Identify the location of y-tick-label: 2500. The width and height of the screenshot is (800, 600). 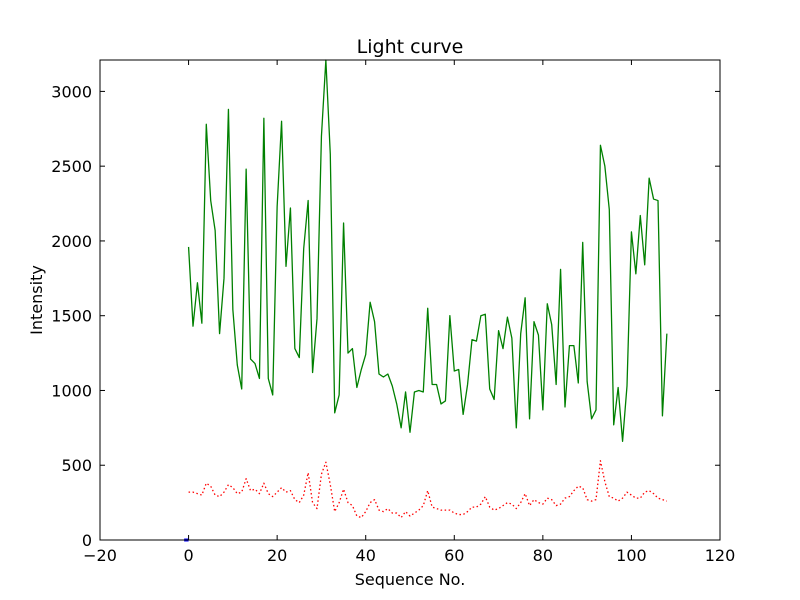
(71, 166).